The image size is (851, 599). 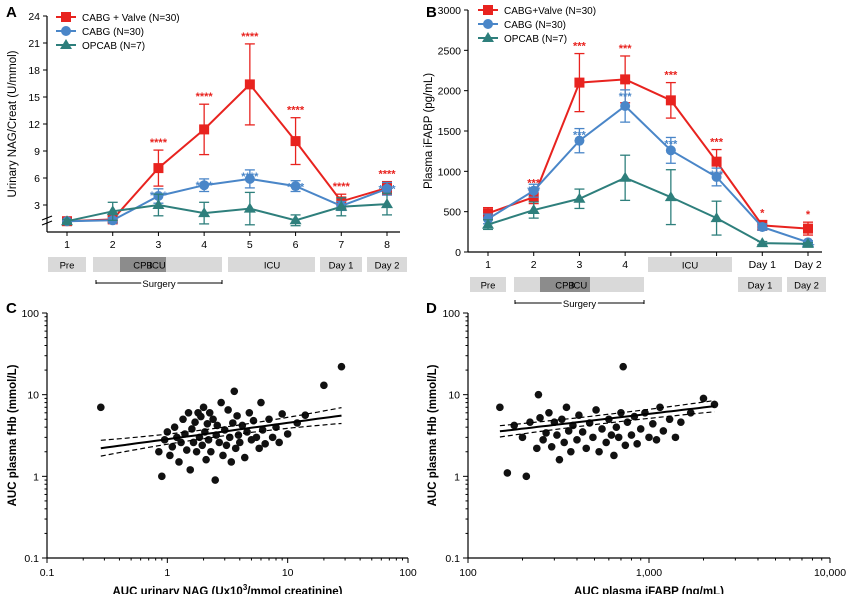 What do you see at coordinates (580, 265) in the screenshot?
I see `b-xtick-label: 3` at bounding box center [580, 265].